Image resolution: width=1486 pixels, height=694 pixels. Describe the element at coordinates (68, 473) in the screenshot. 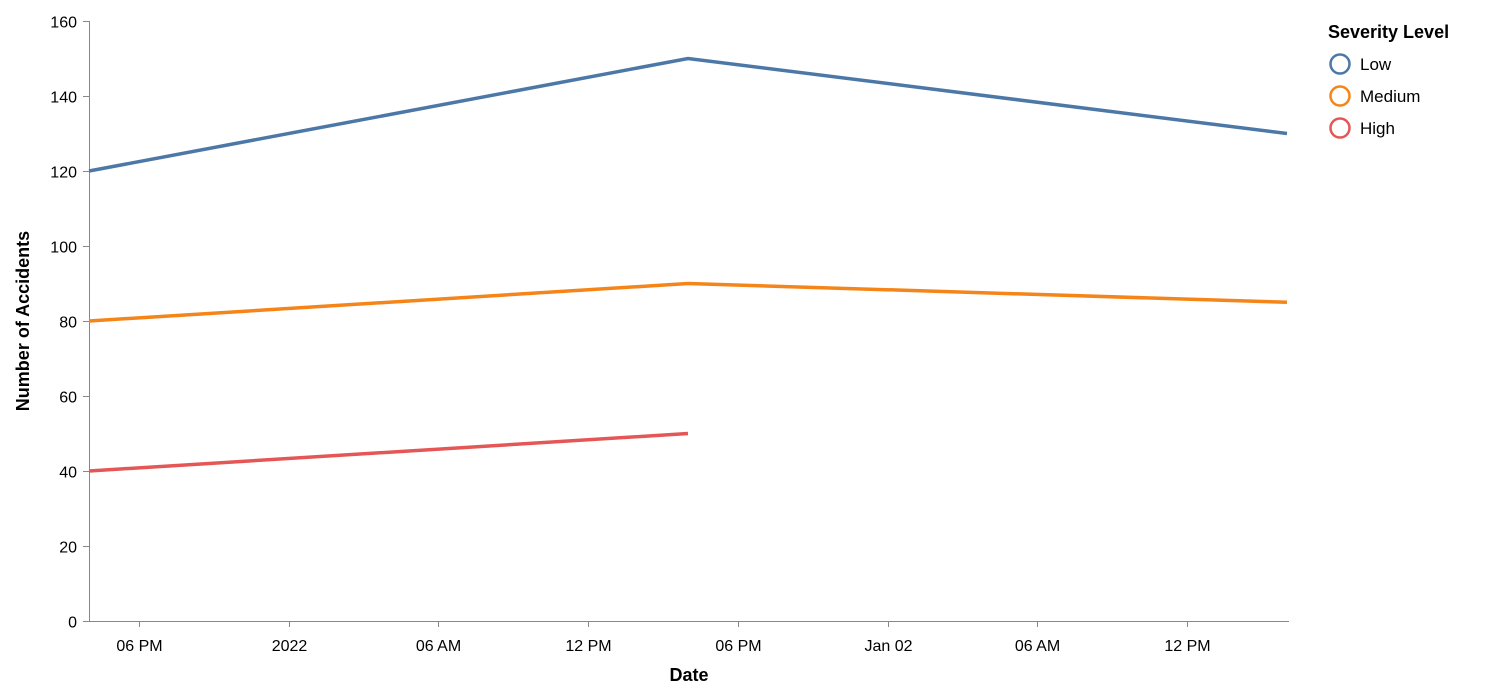

I see `y-tick-label: 40` at that location.